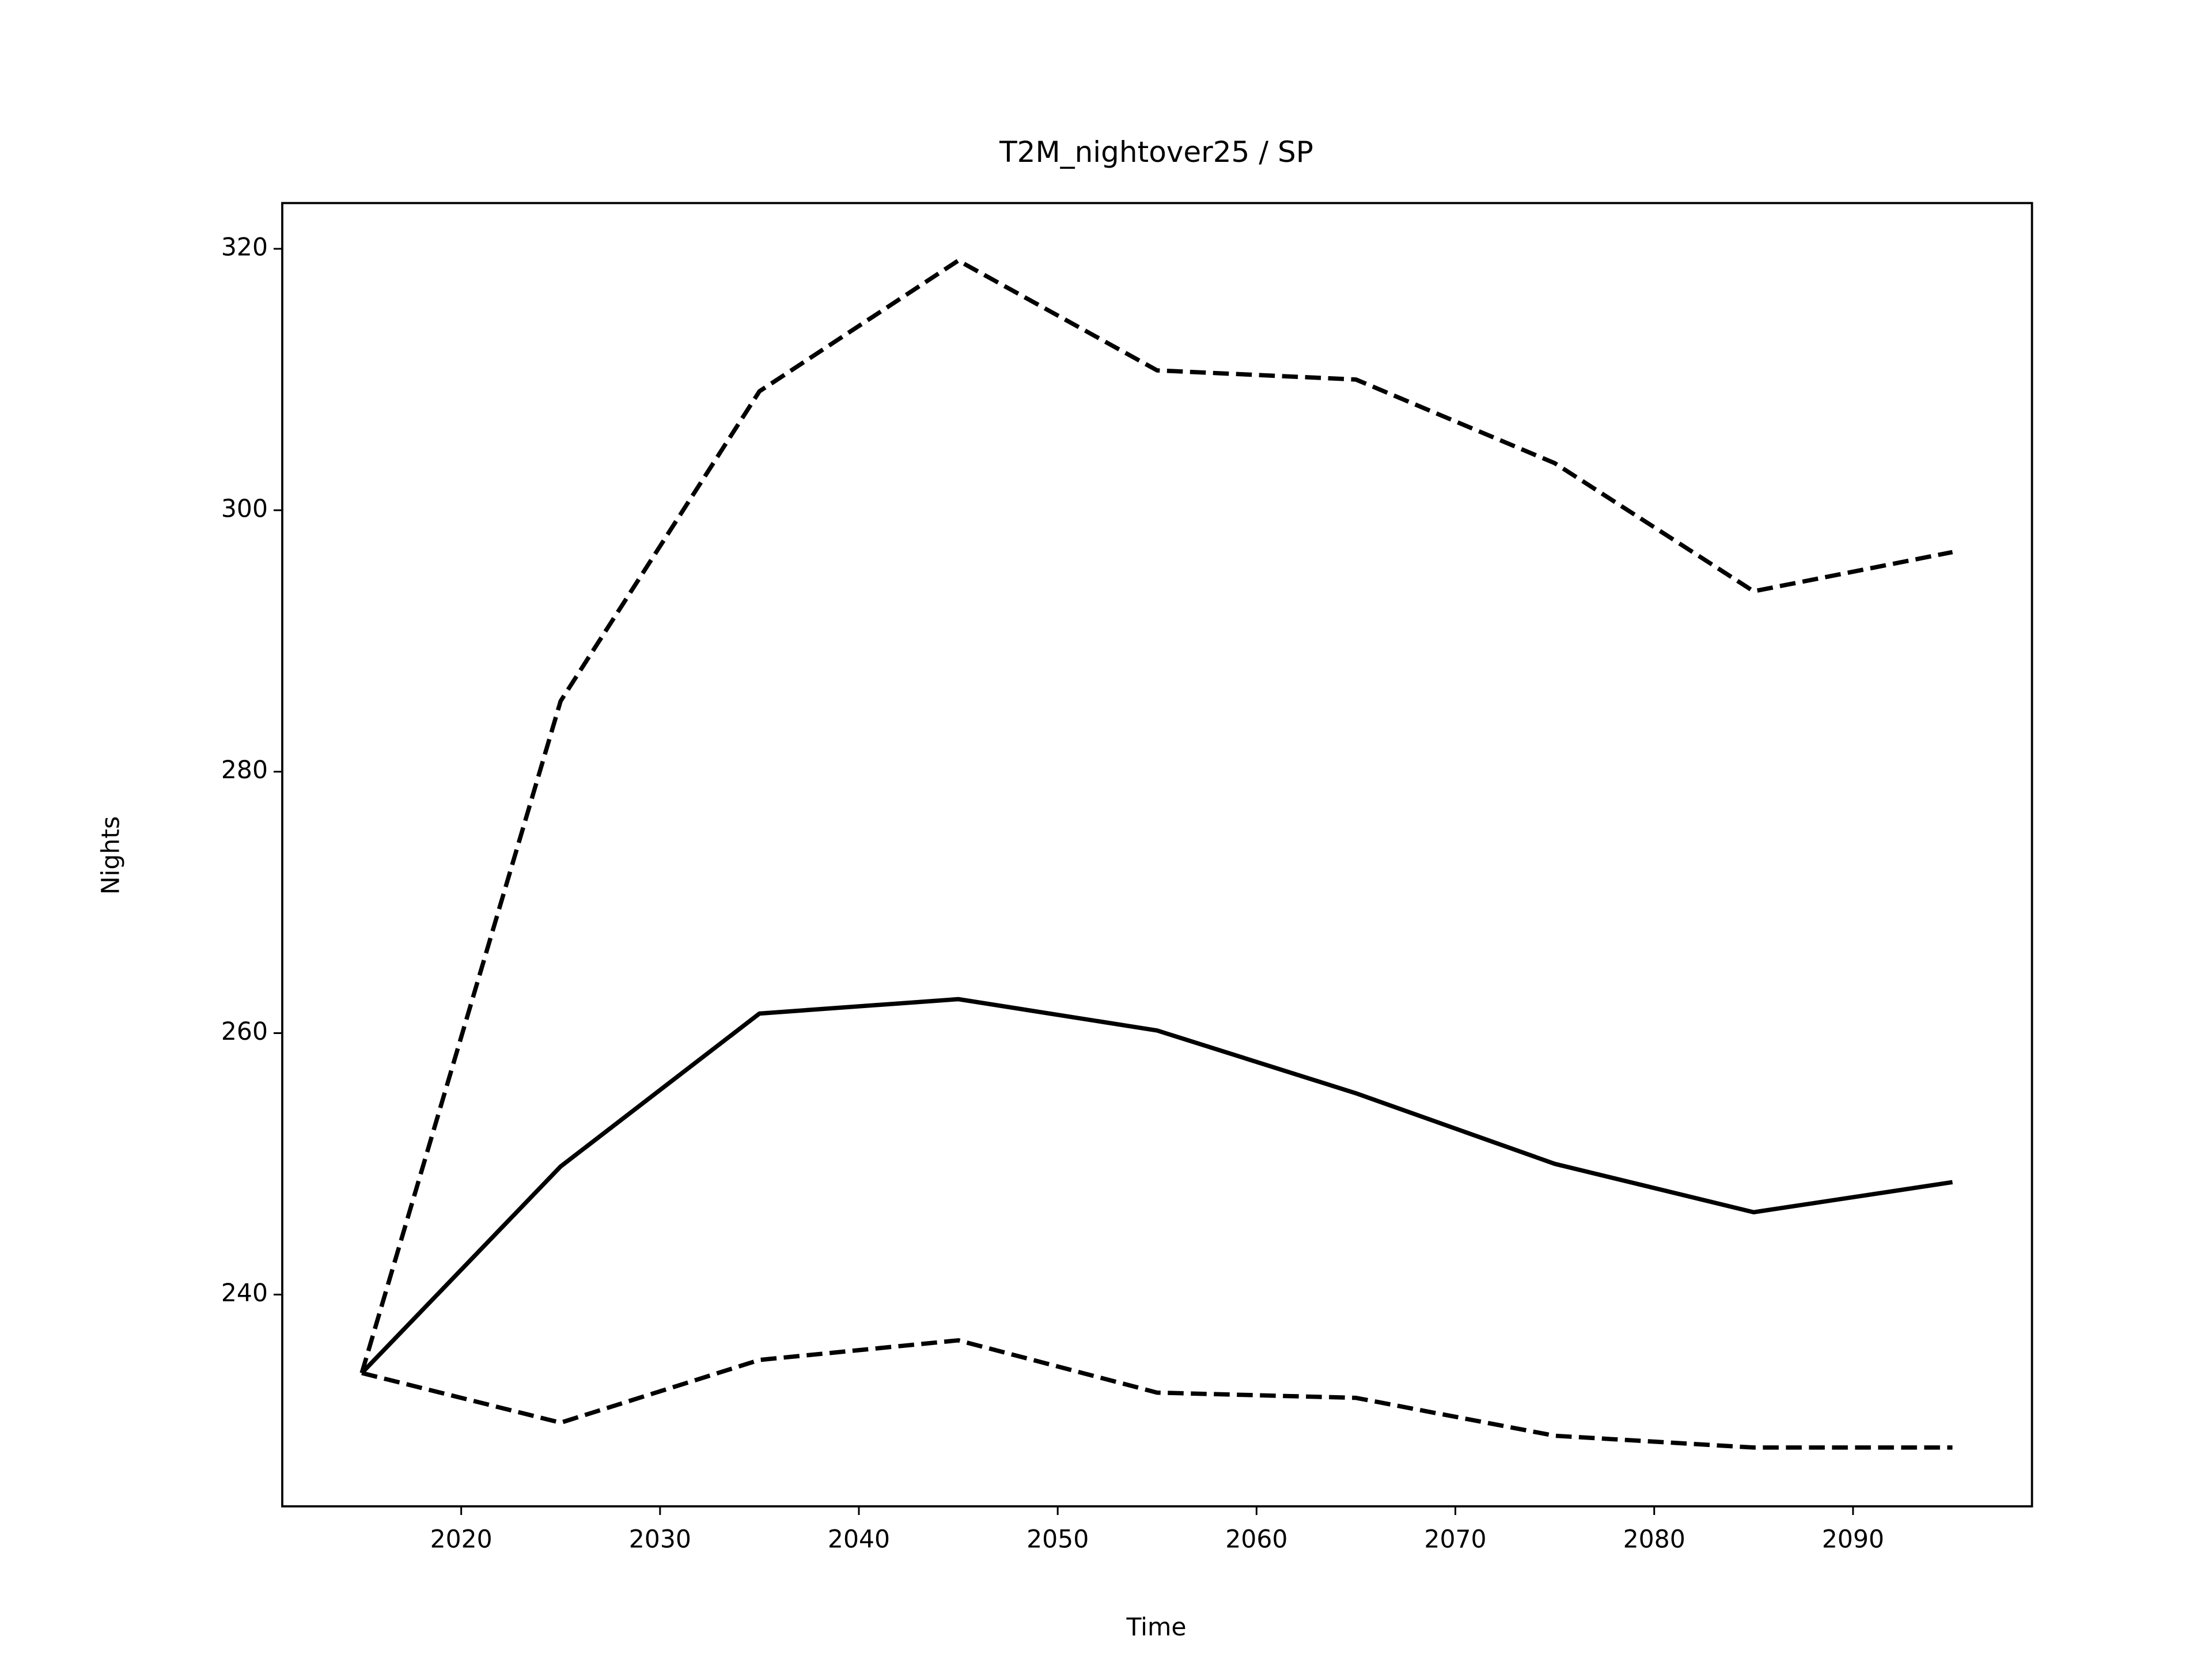  Describe the element at coordinates (461, 1540) in the screenshot. I see `x-tick-label: 2020` at that location.